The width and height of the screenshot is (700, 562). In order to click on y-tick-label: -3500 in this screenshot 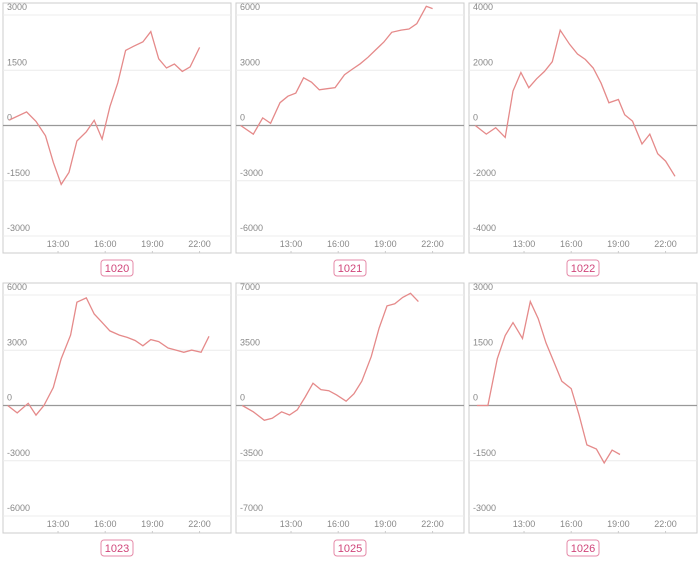, I will do `click(251, 453)`.